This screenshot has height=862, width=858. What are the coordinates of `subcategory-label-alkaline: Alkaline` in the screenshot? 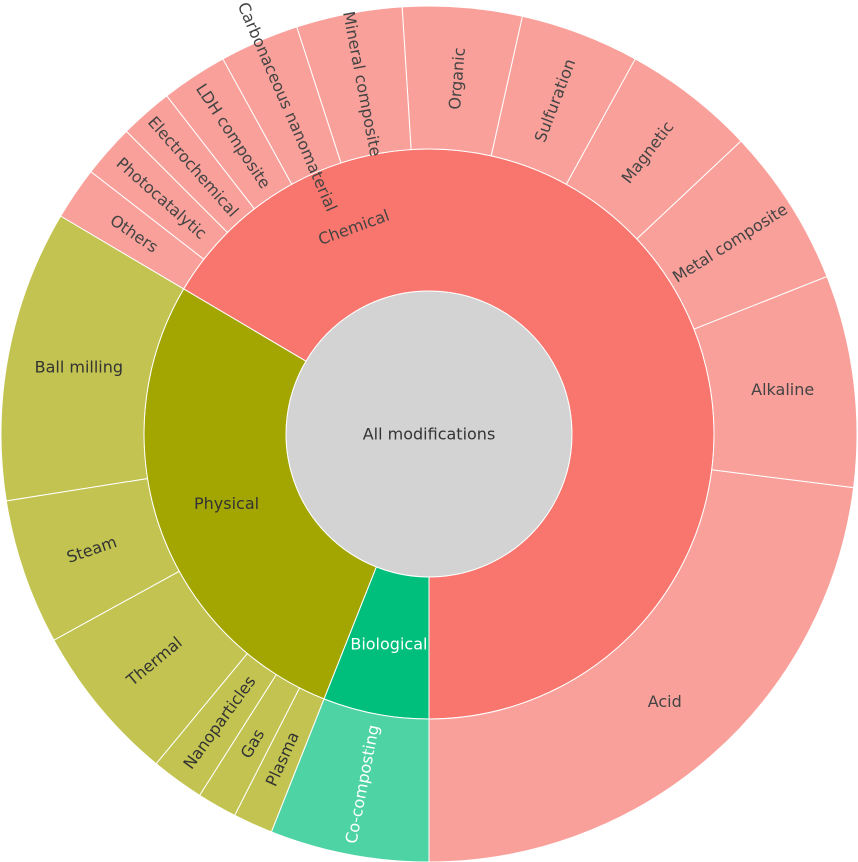 It's located at (782, 389).